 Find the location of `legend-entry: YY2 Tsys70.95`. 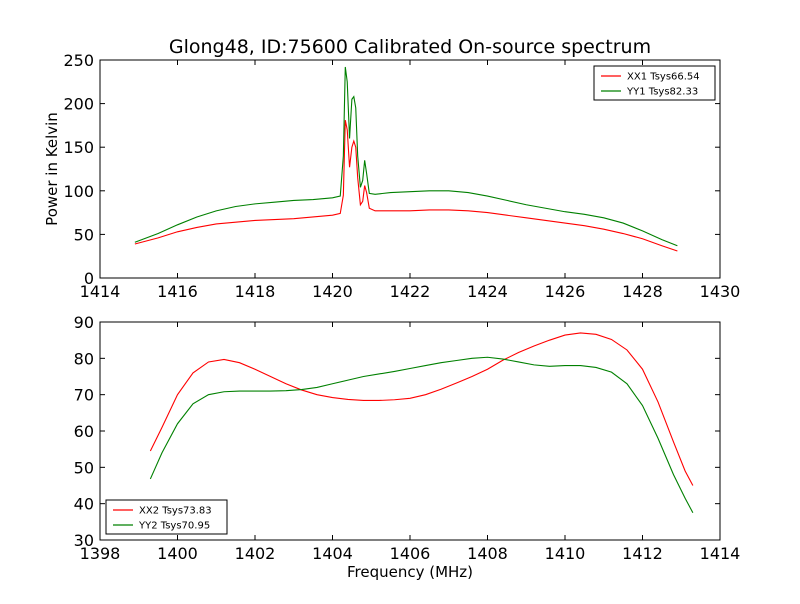

legend-entry: YY2 Tsys70.95 is located at coordinates (174, 526).